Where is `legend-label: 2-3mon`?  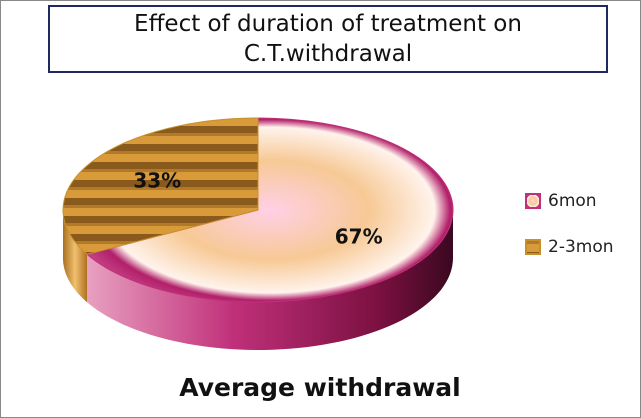
legend-label: 2-3mon is located at coordinates (581, 247).